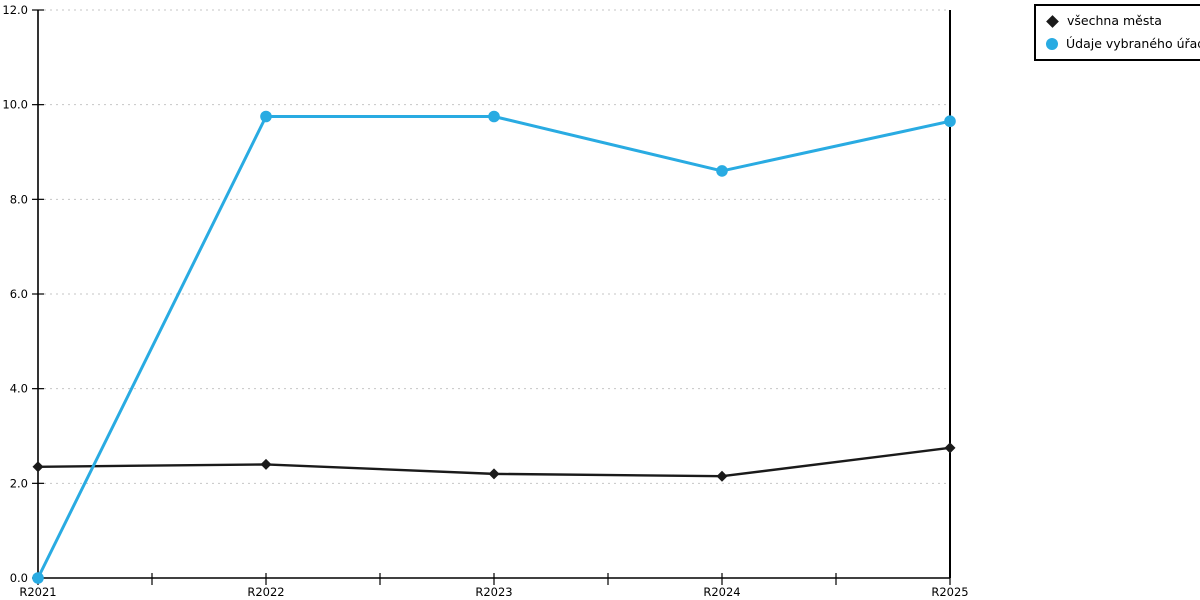  Describe the element at coordinates (949, 592) in the screenshot. I see `x-tick-label: R2025` at that location.